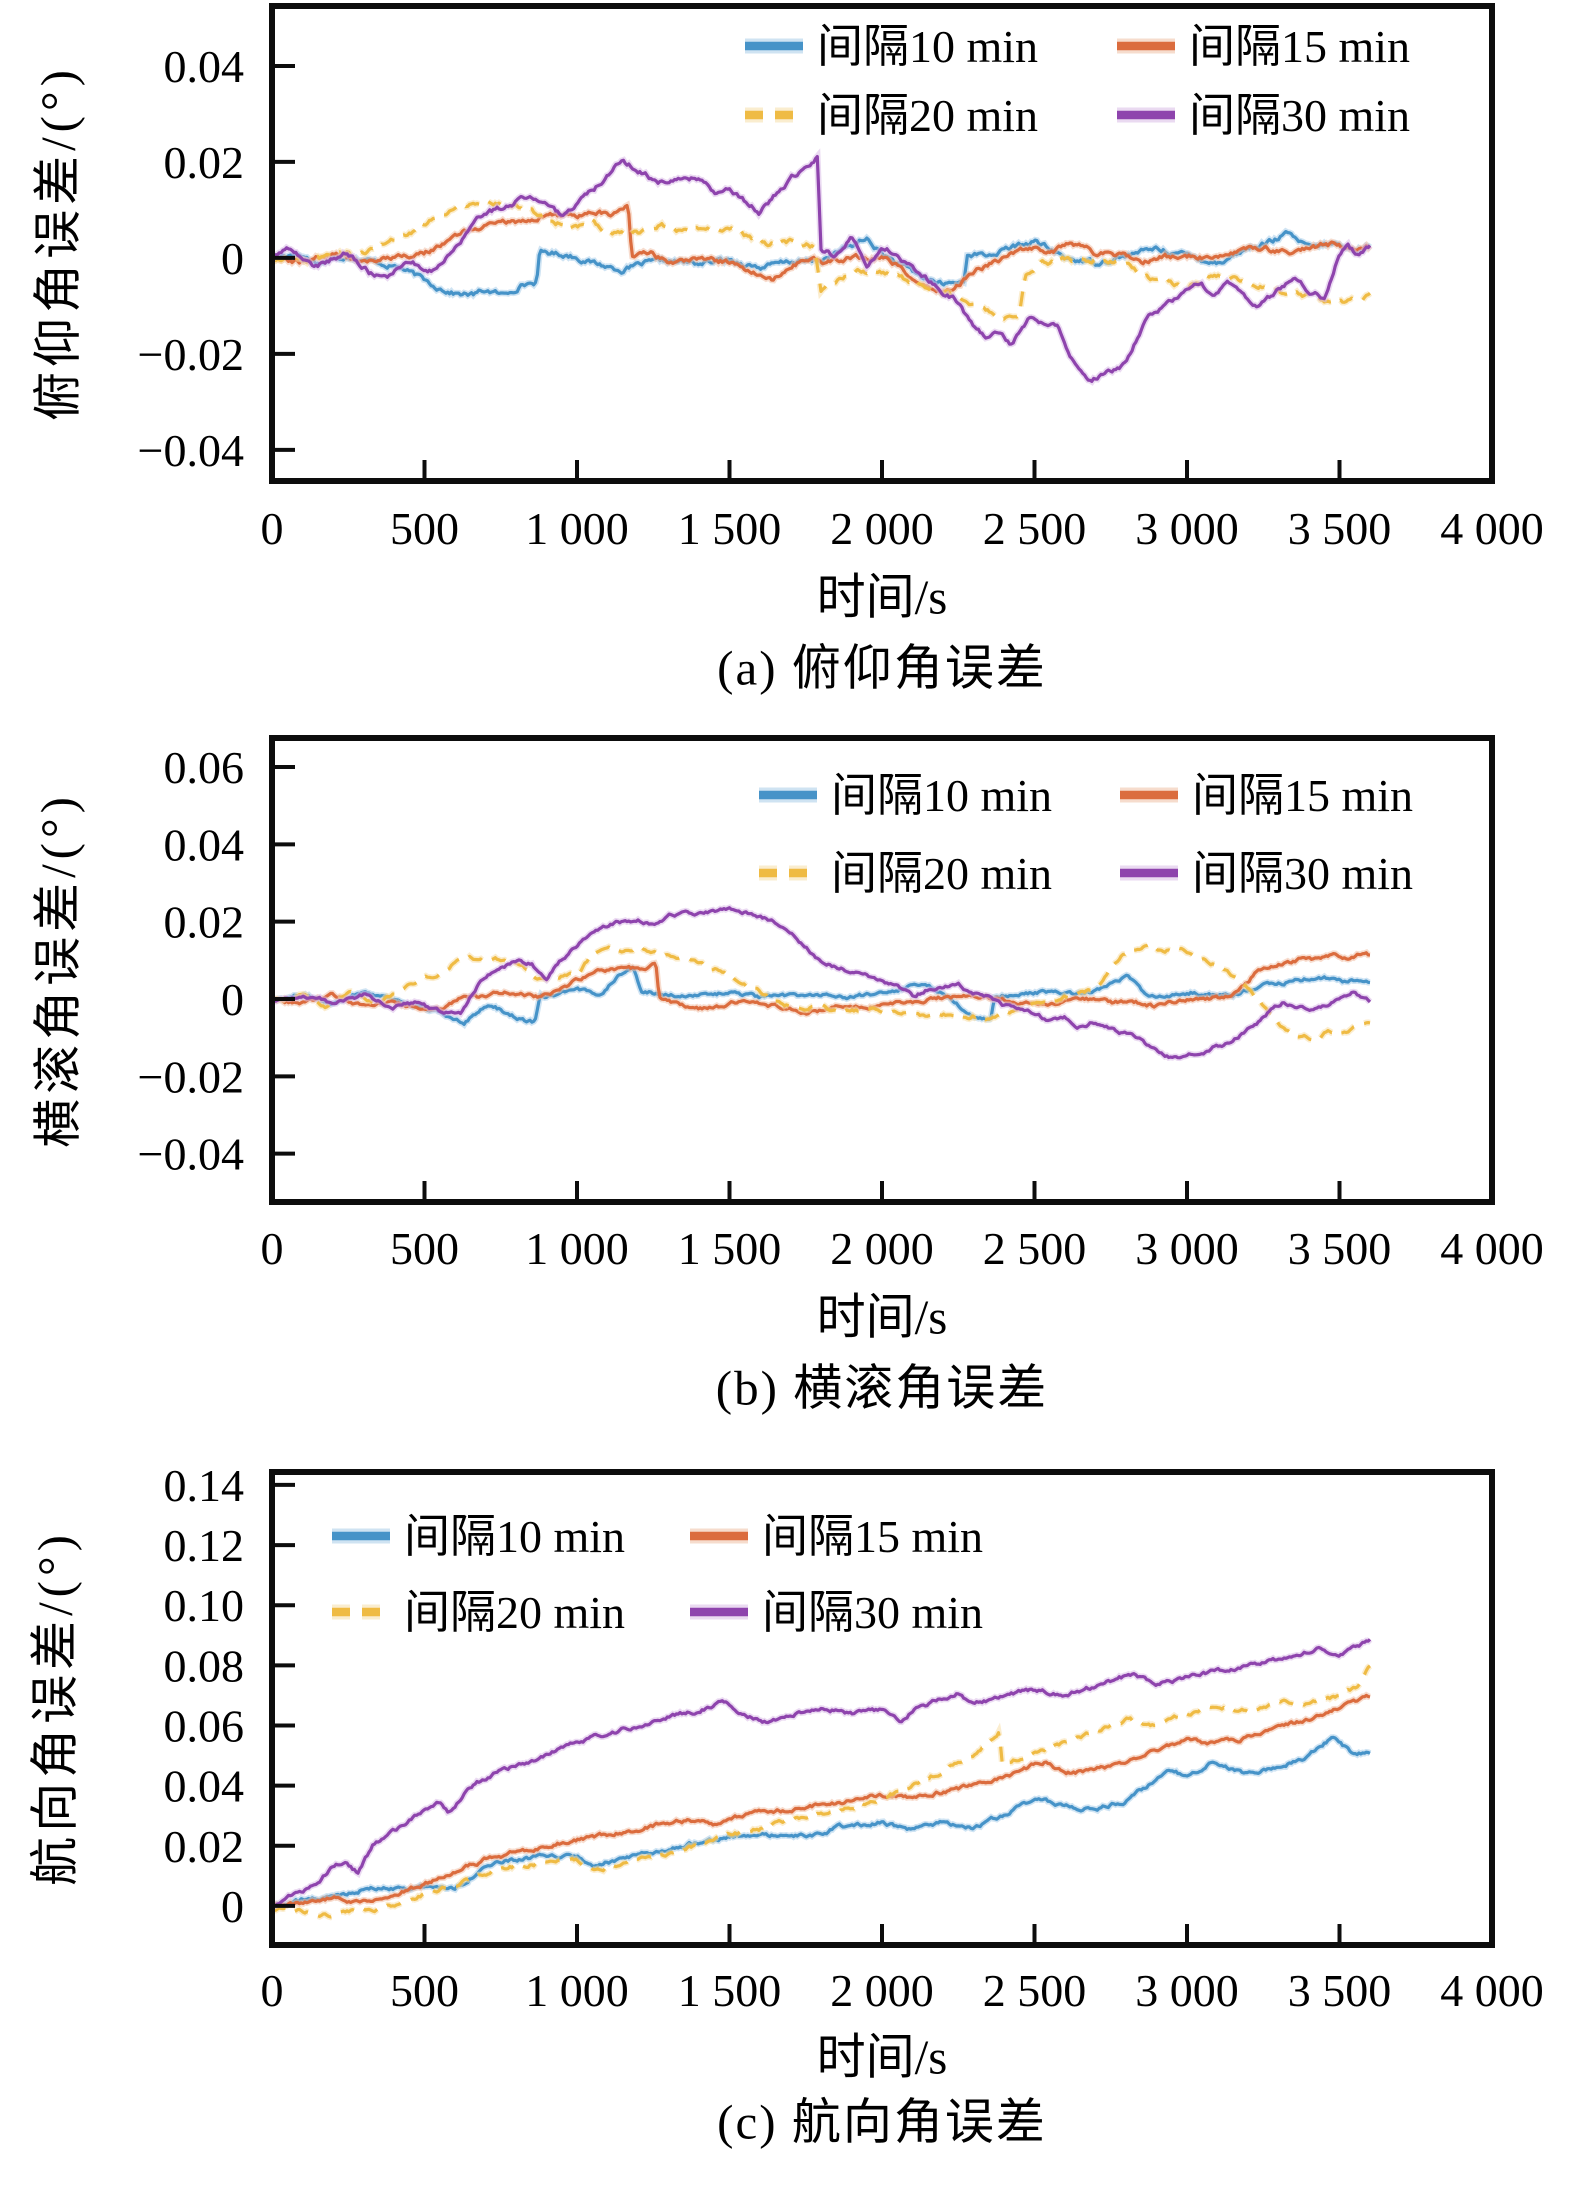  I want to click on y-tick-label: 0.10, so click(204, 1605).